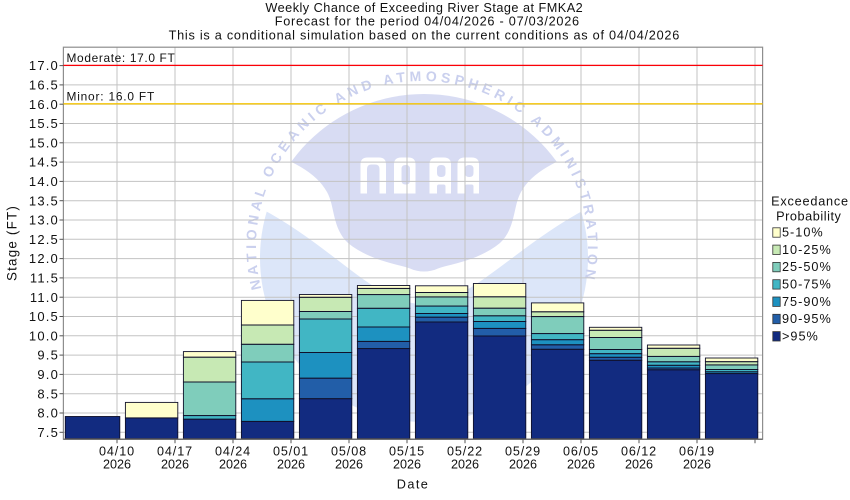 The width and height of the screenshot is (850, 500). Describe the element at coordinates (581, 451) in the screenshot. I see `svg-text: 06/05` at that location.